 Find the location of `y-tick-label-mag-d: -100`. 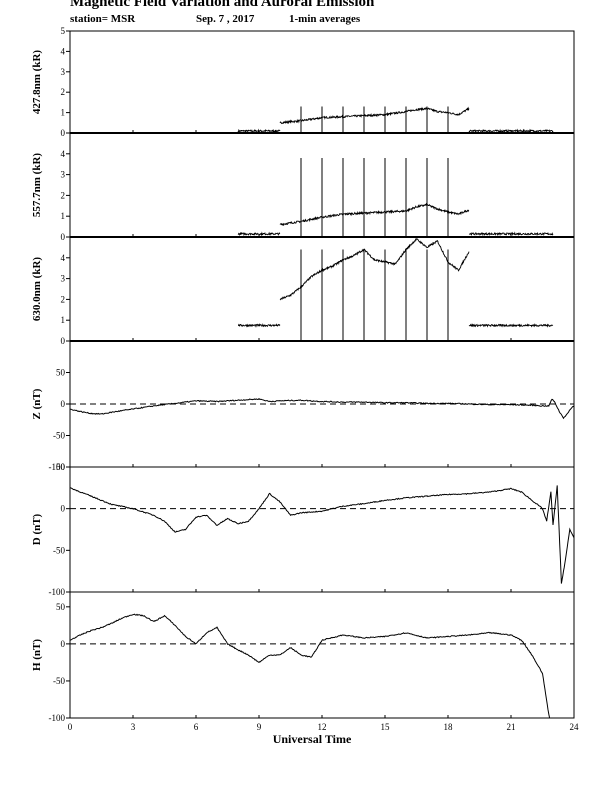

y-tick-label-mag-d: -100 is located at coordinates (57, 592).